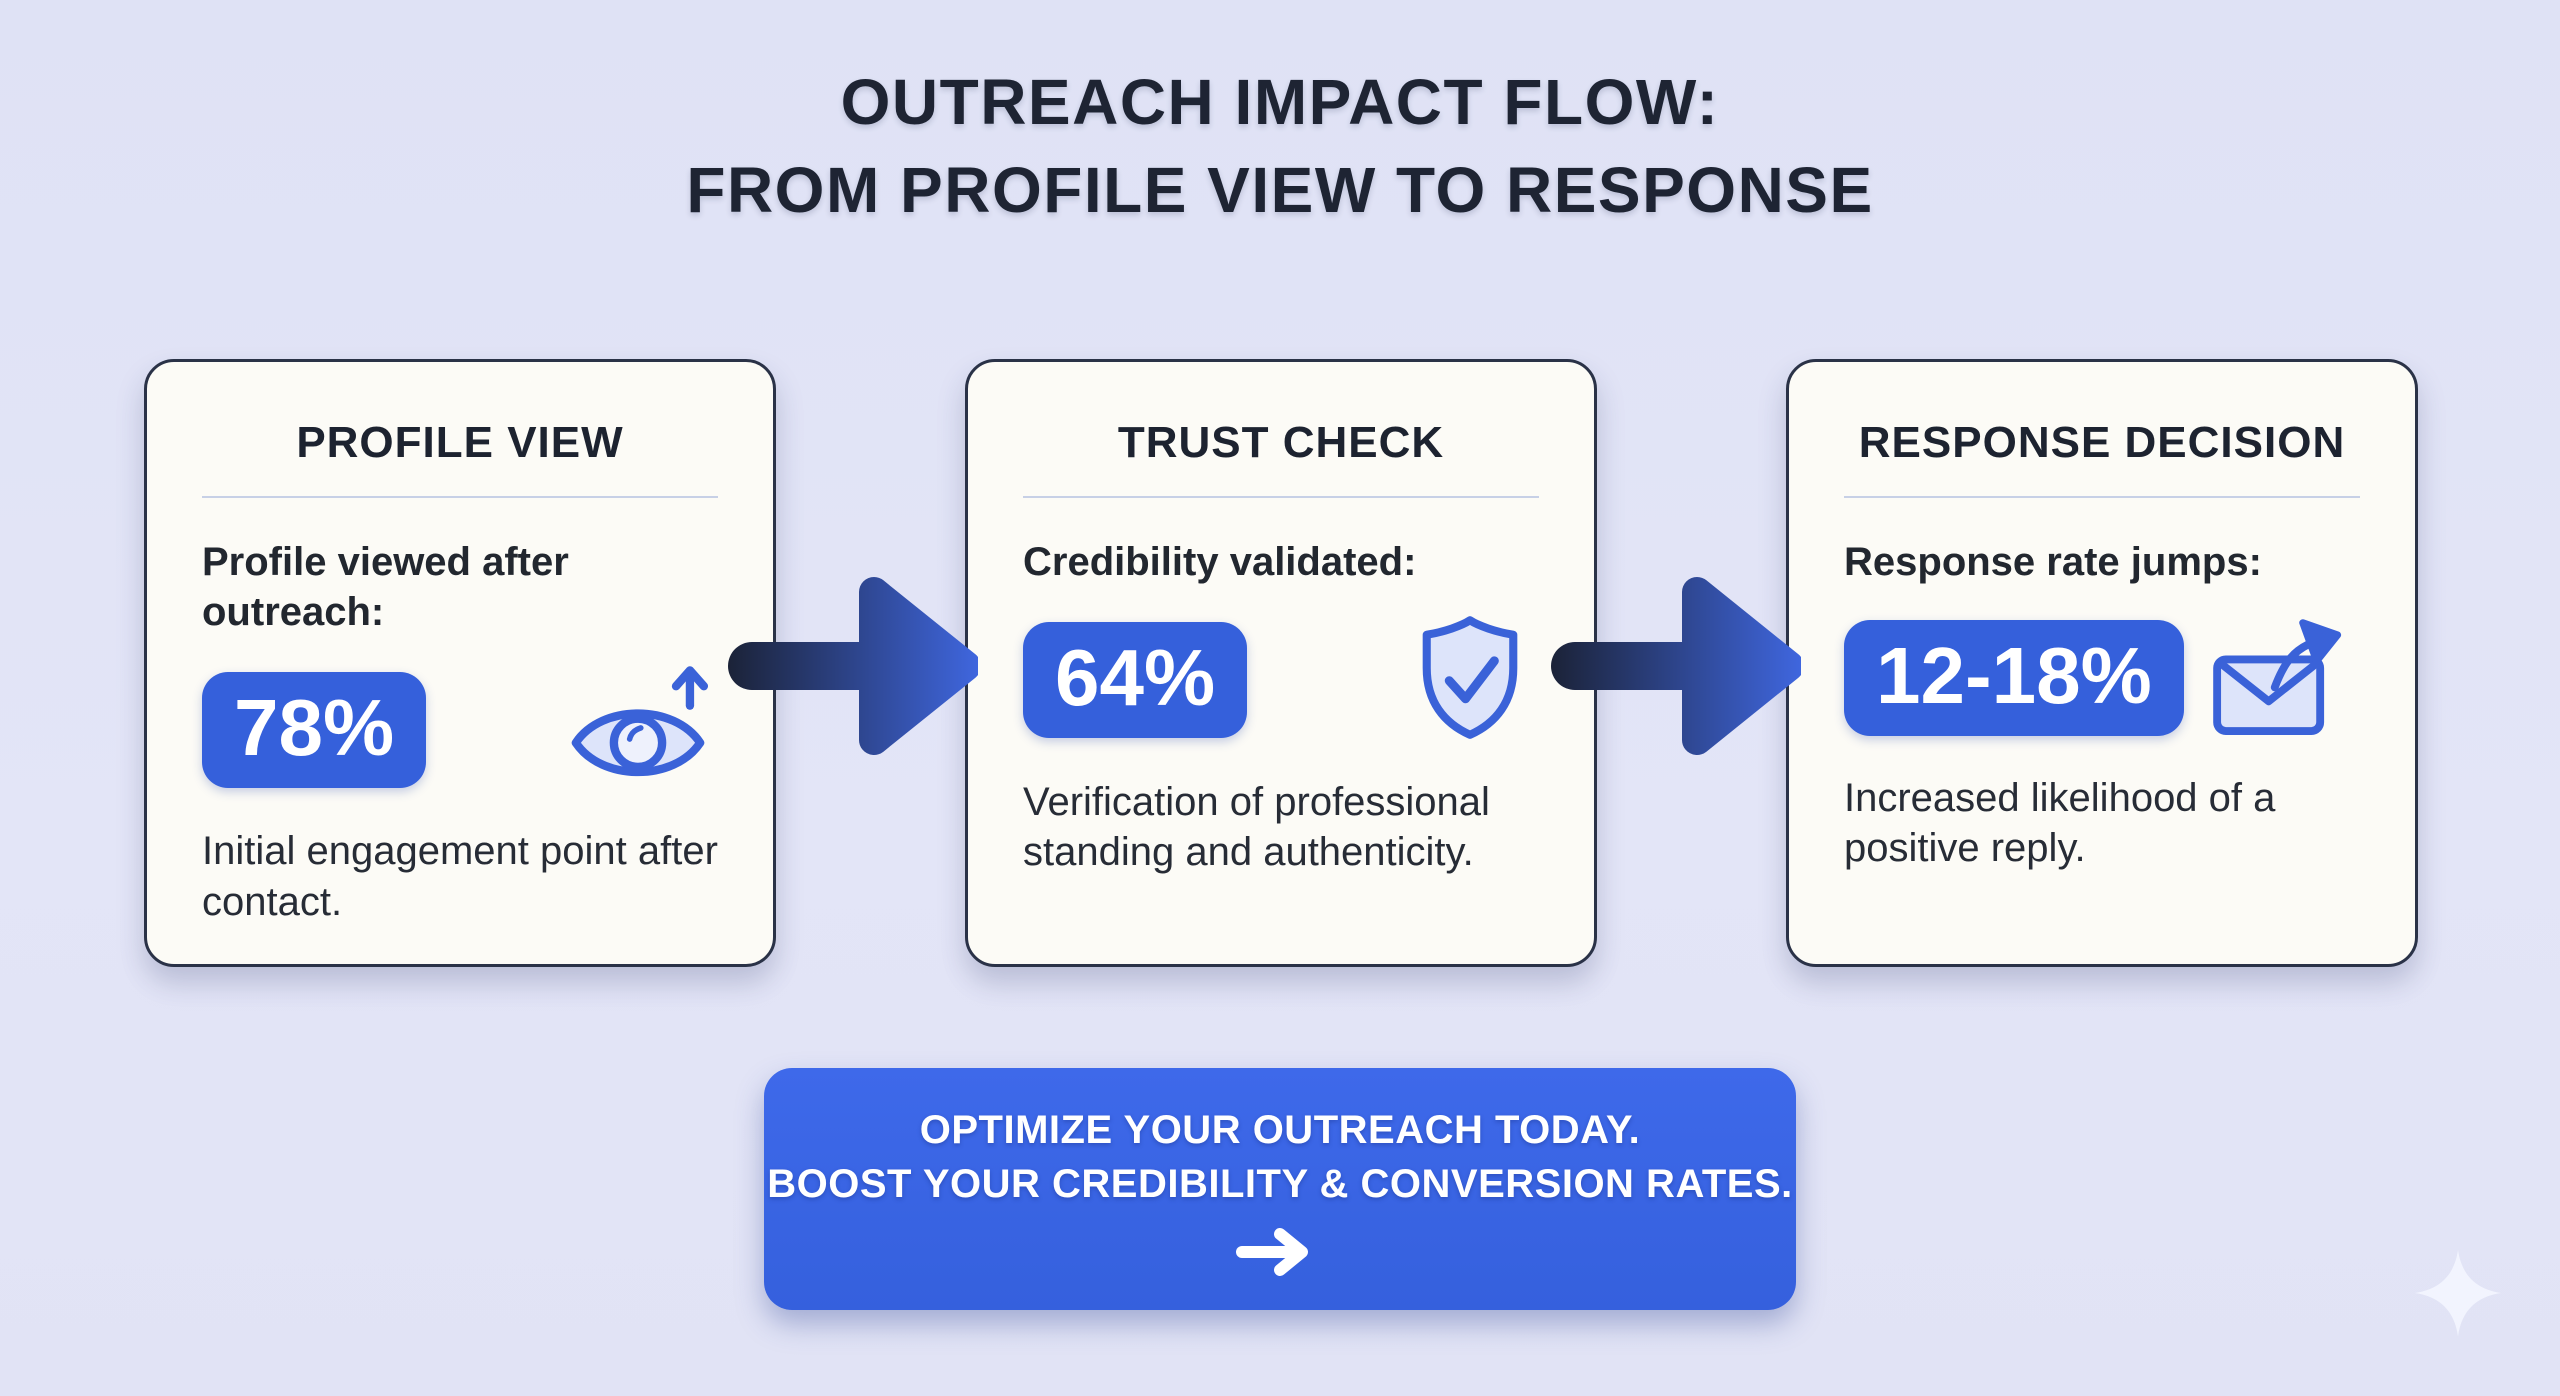  I want to click on stat-row: 64%, so click(1281, 680).